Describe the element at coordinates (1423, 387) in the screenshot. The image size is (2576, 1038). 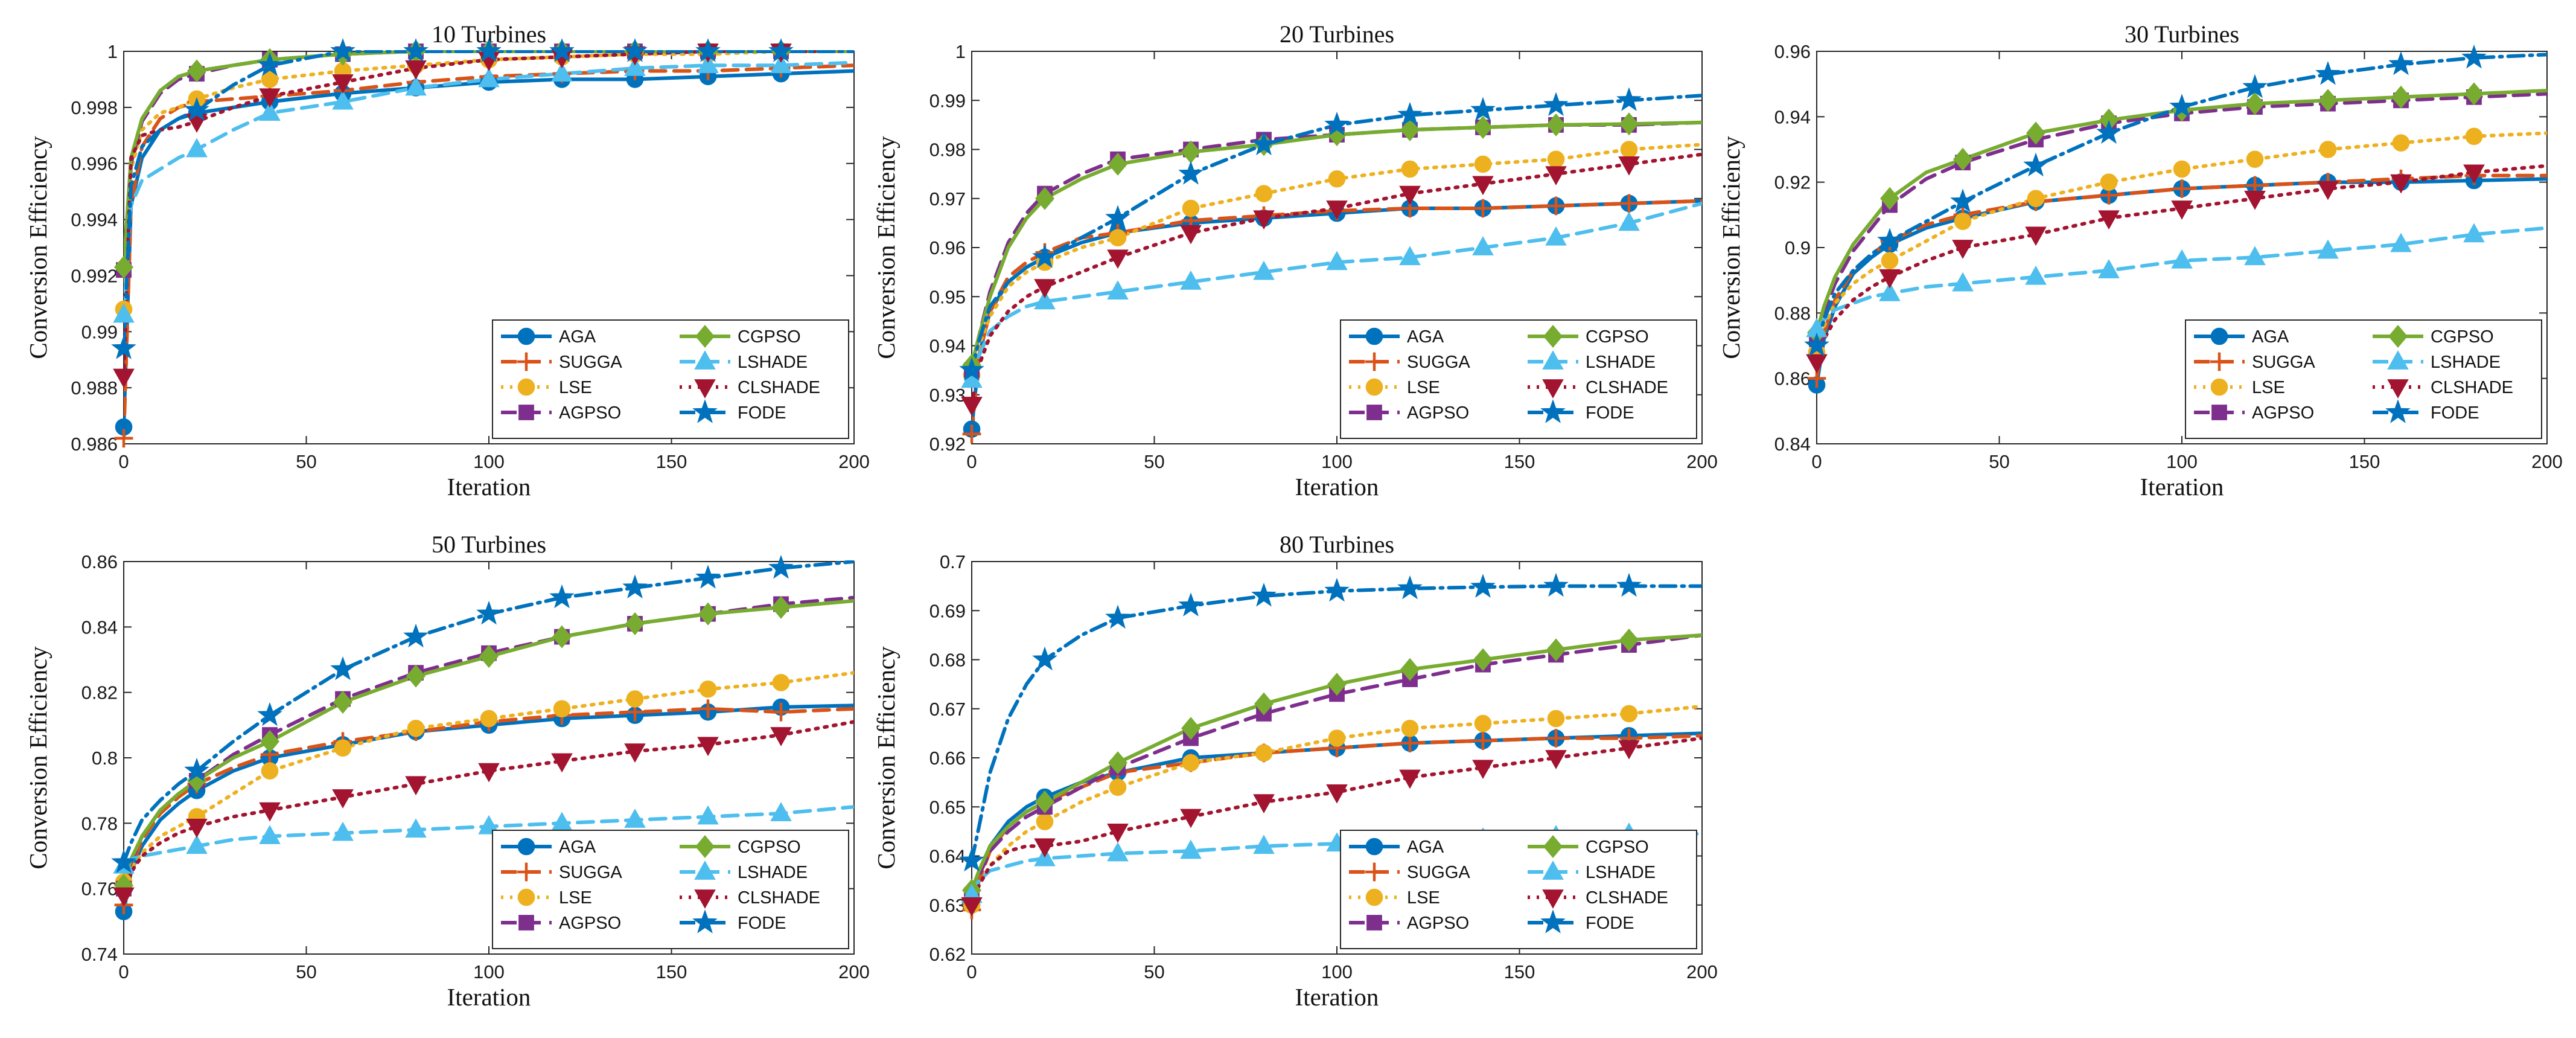
I see `legend-label-lse: LSE` at that location.